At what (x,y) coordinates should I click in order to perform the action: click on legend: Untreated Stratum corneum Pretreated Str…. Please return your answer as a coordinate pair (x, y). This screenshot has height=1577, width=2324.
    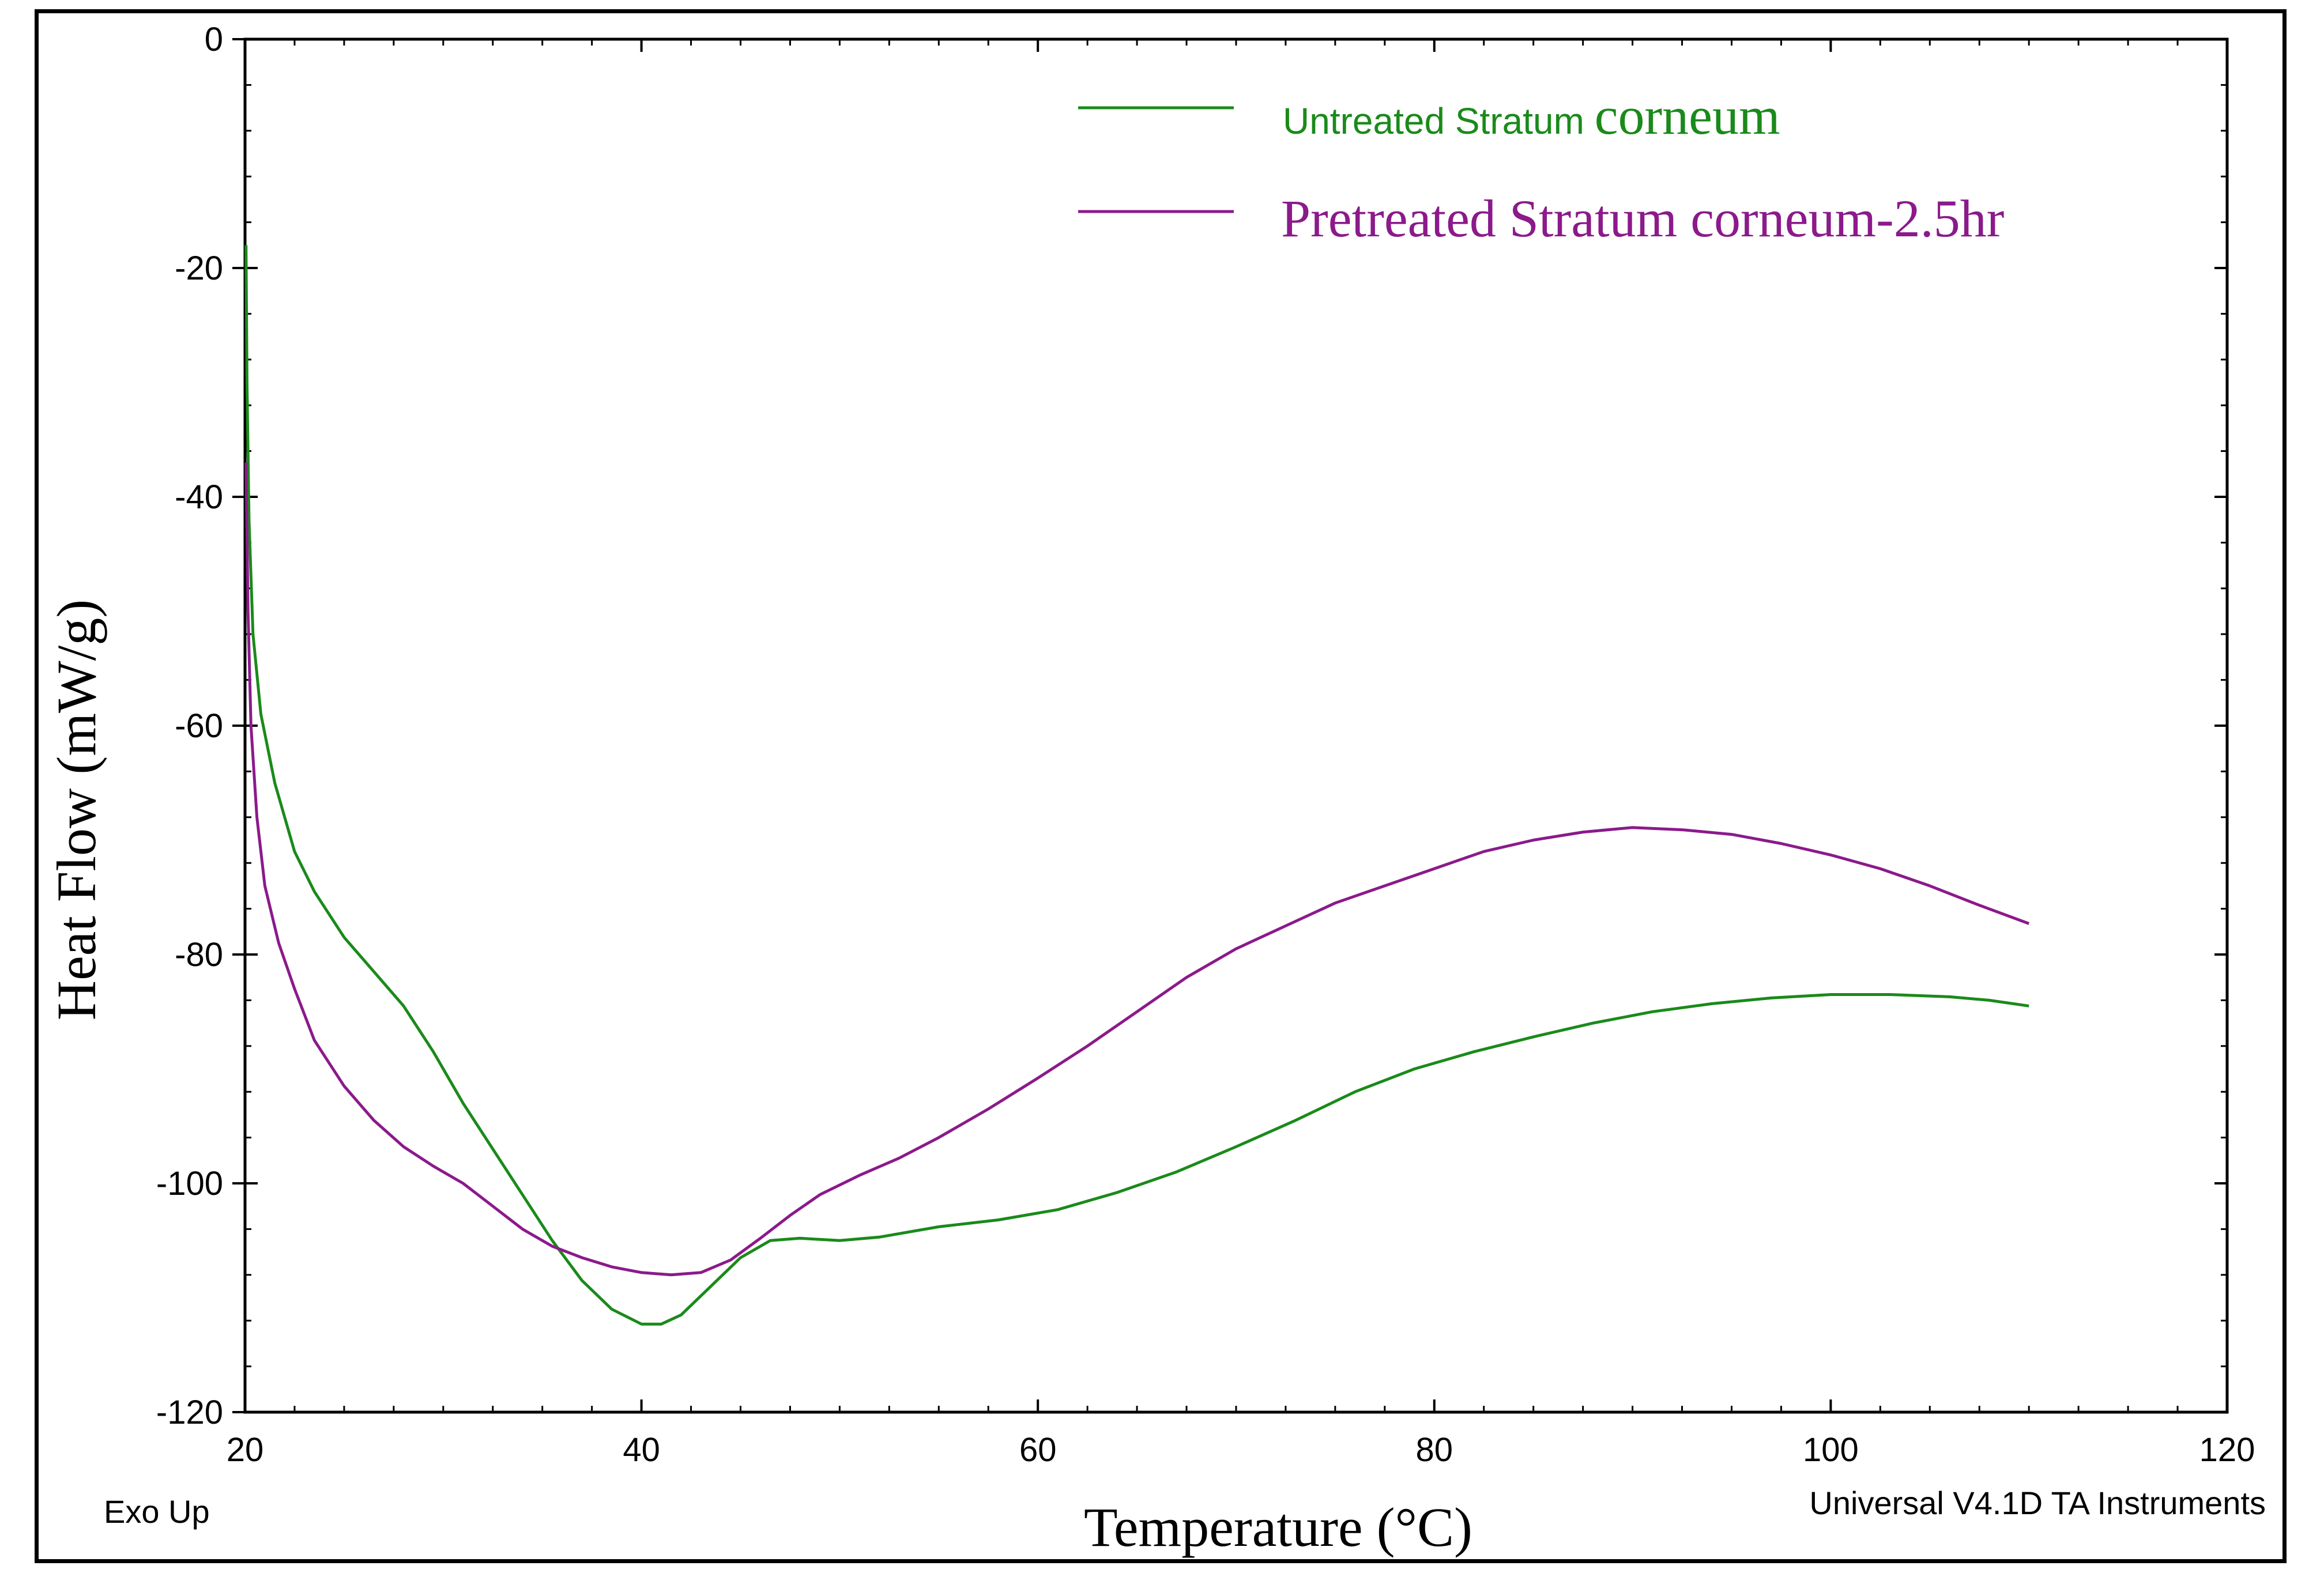
    Looking at the image, I should click on (1541, 167).